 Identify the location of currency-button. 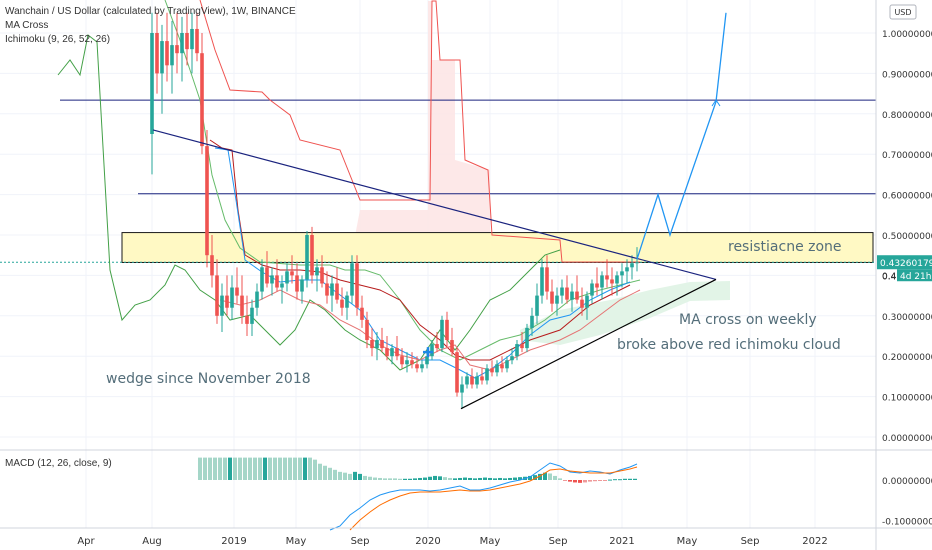
(903, 12).